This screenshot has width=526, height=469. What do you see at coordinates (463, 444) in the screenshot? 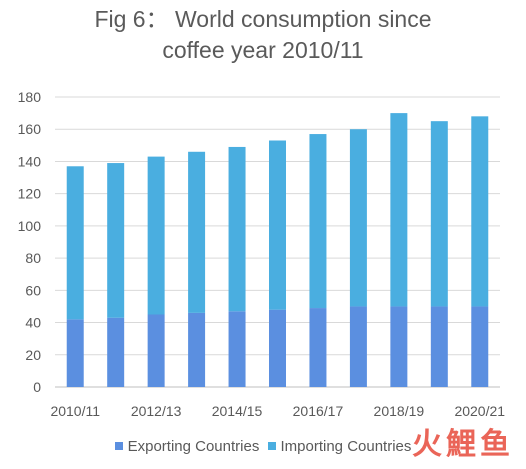
I see `watermark-logo: 火鯉鱼` at bounding box center [463, 444].